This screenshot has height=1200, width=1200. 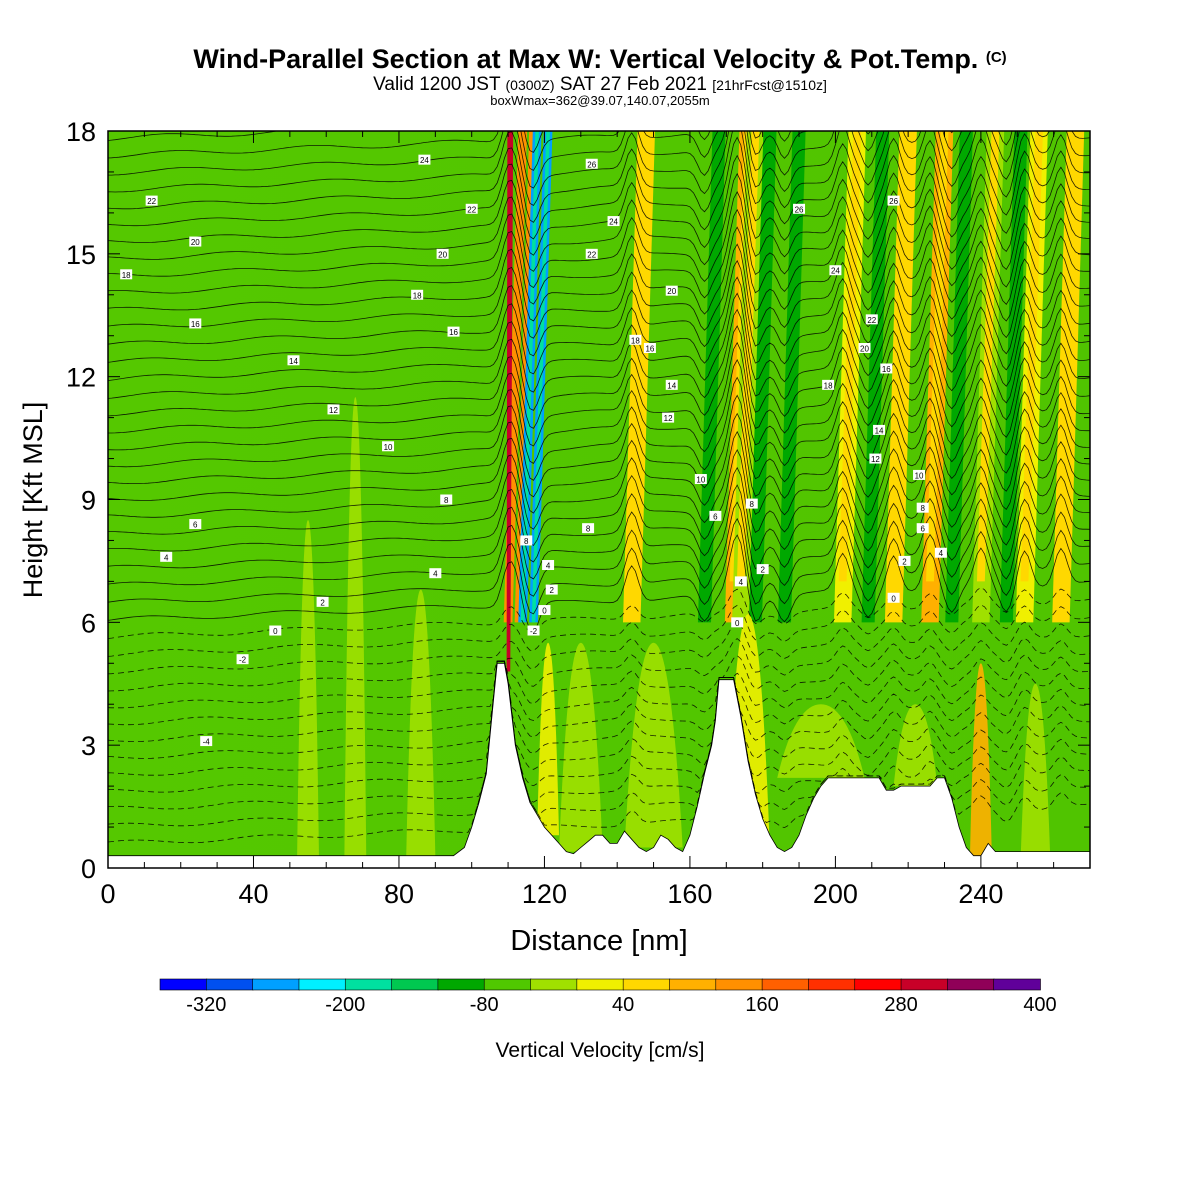 I want to click on colorbar-label: Vertical Velocity [cm/s], so click(x=600, y=1050).